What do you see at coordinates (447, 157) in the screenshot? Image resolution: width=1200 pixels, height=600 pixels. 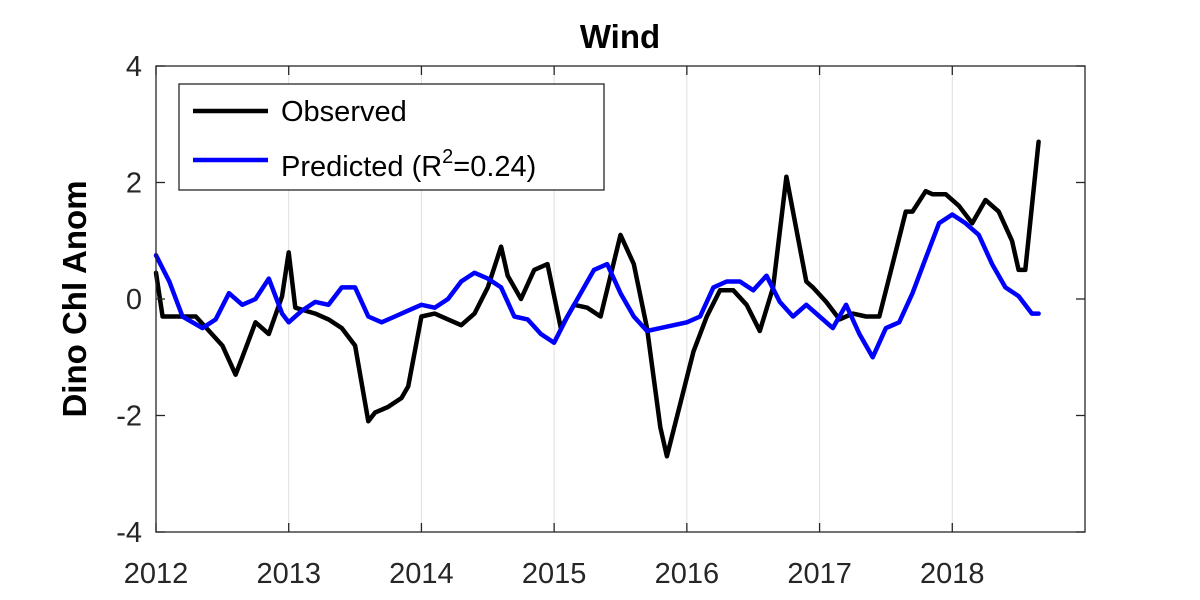 I see `legend-label-predicted-superscript: 2` at bounding box center [447, 157].